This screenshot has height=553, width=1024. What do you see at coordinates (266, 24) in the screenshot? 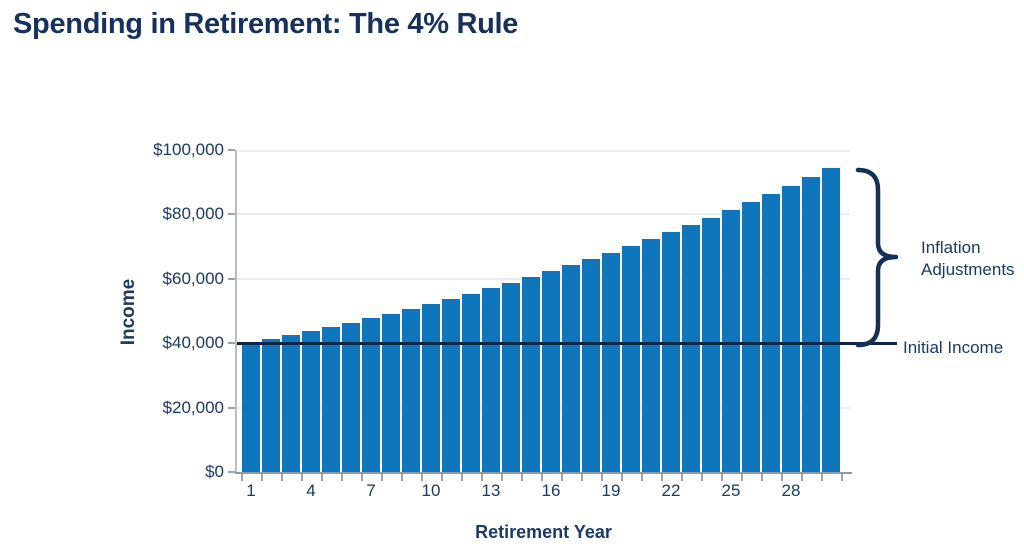
I see `chart-title: Spending in Retirement: The 4% Rule` at bounding box center [266, 24].